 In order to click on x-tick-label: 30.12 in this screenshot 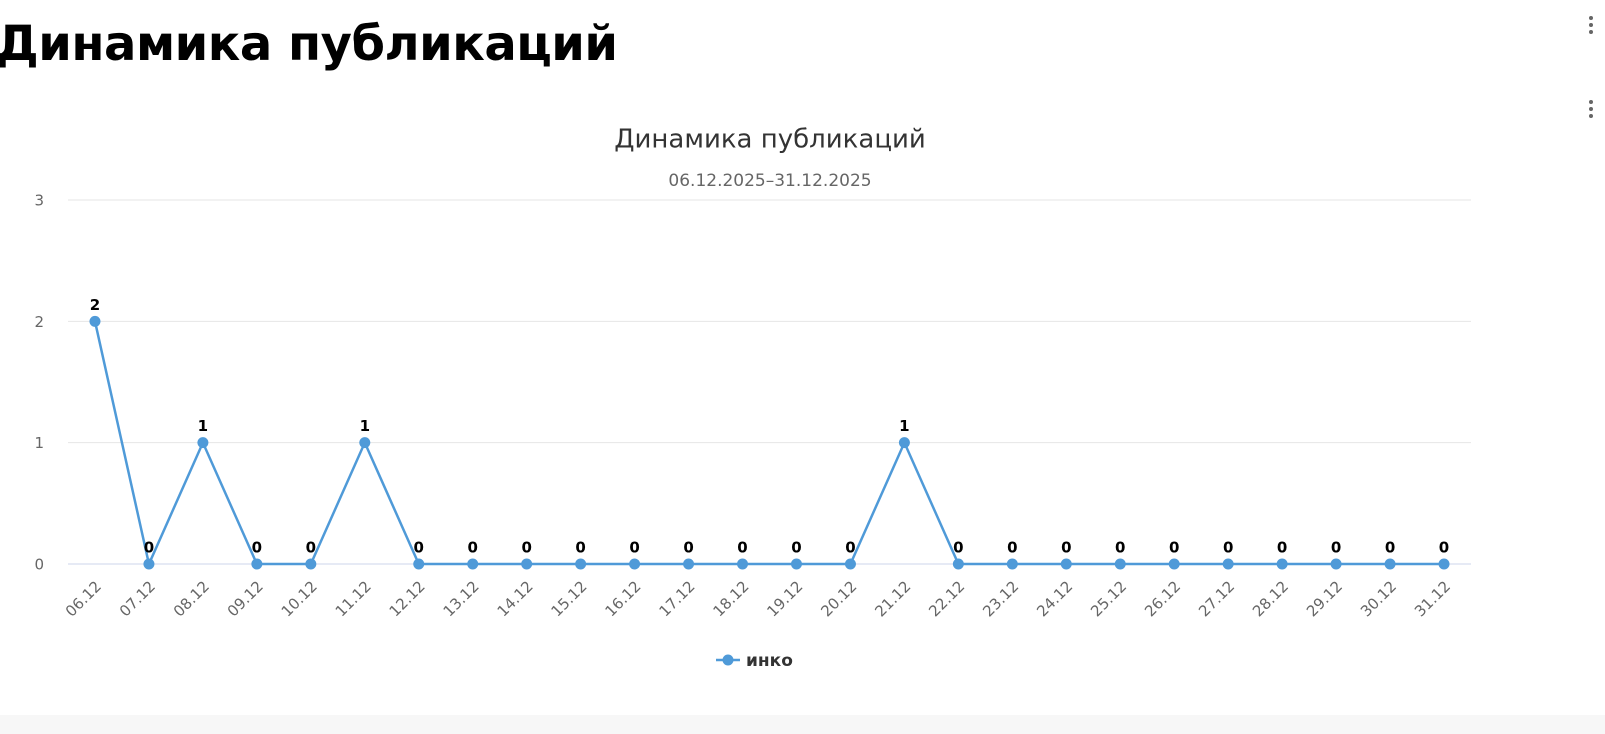, I will do `click(1378, 598)`.